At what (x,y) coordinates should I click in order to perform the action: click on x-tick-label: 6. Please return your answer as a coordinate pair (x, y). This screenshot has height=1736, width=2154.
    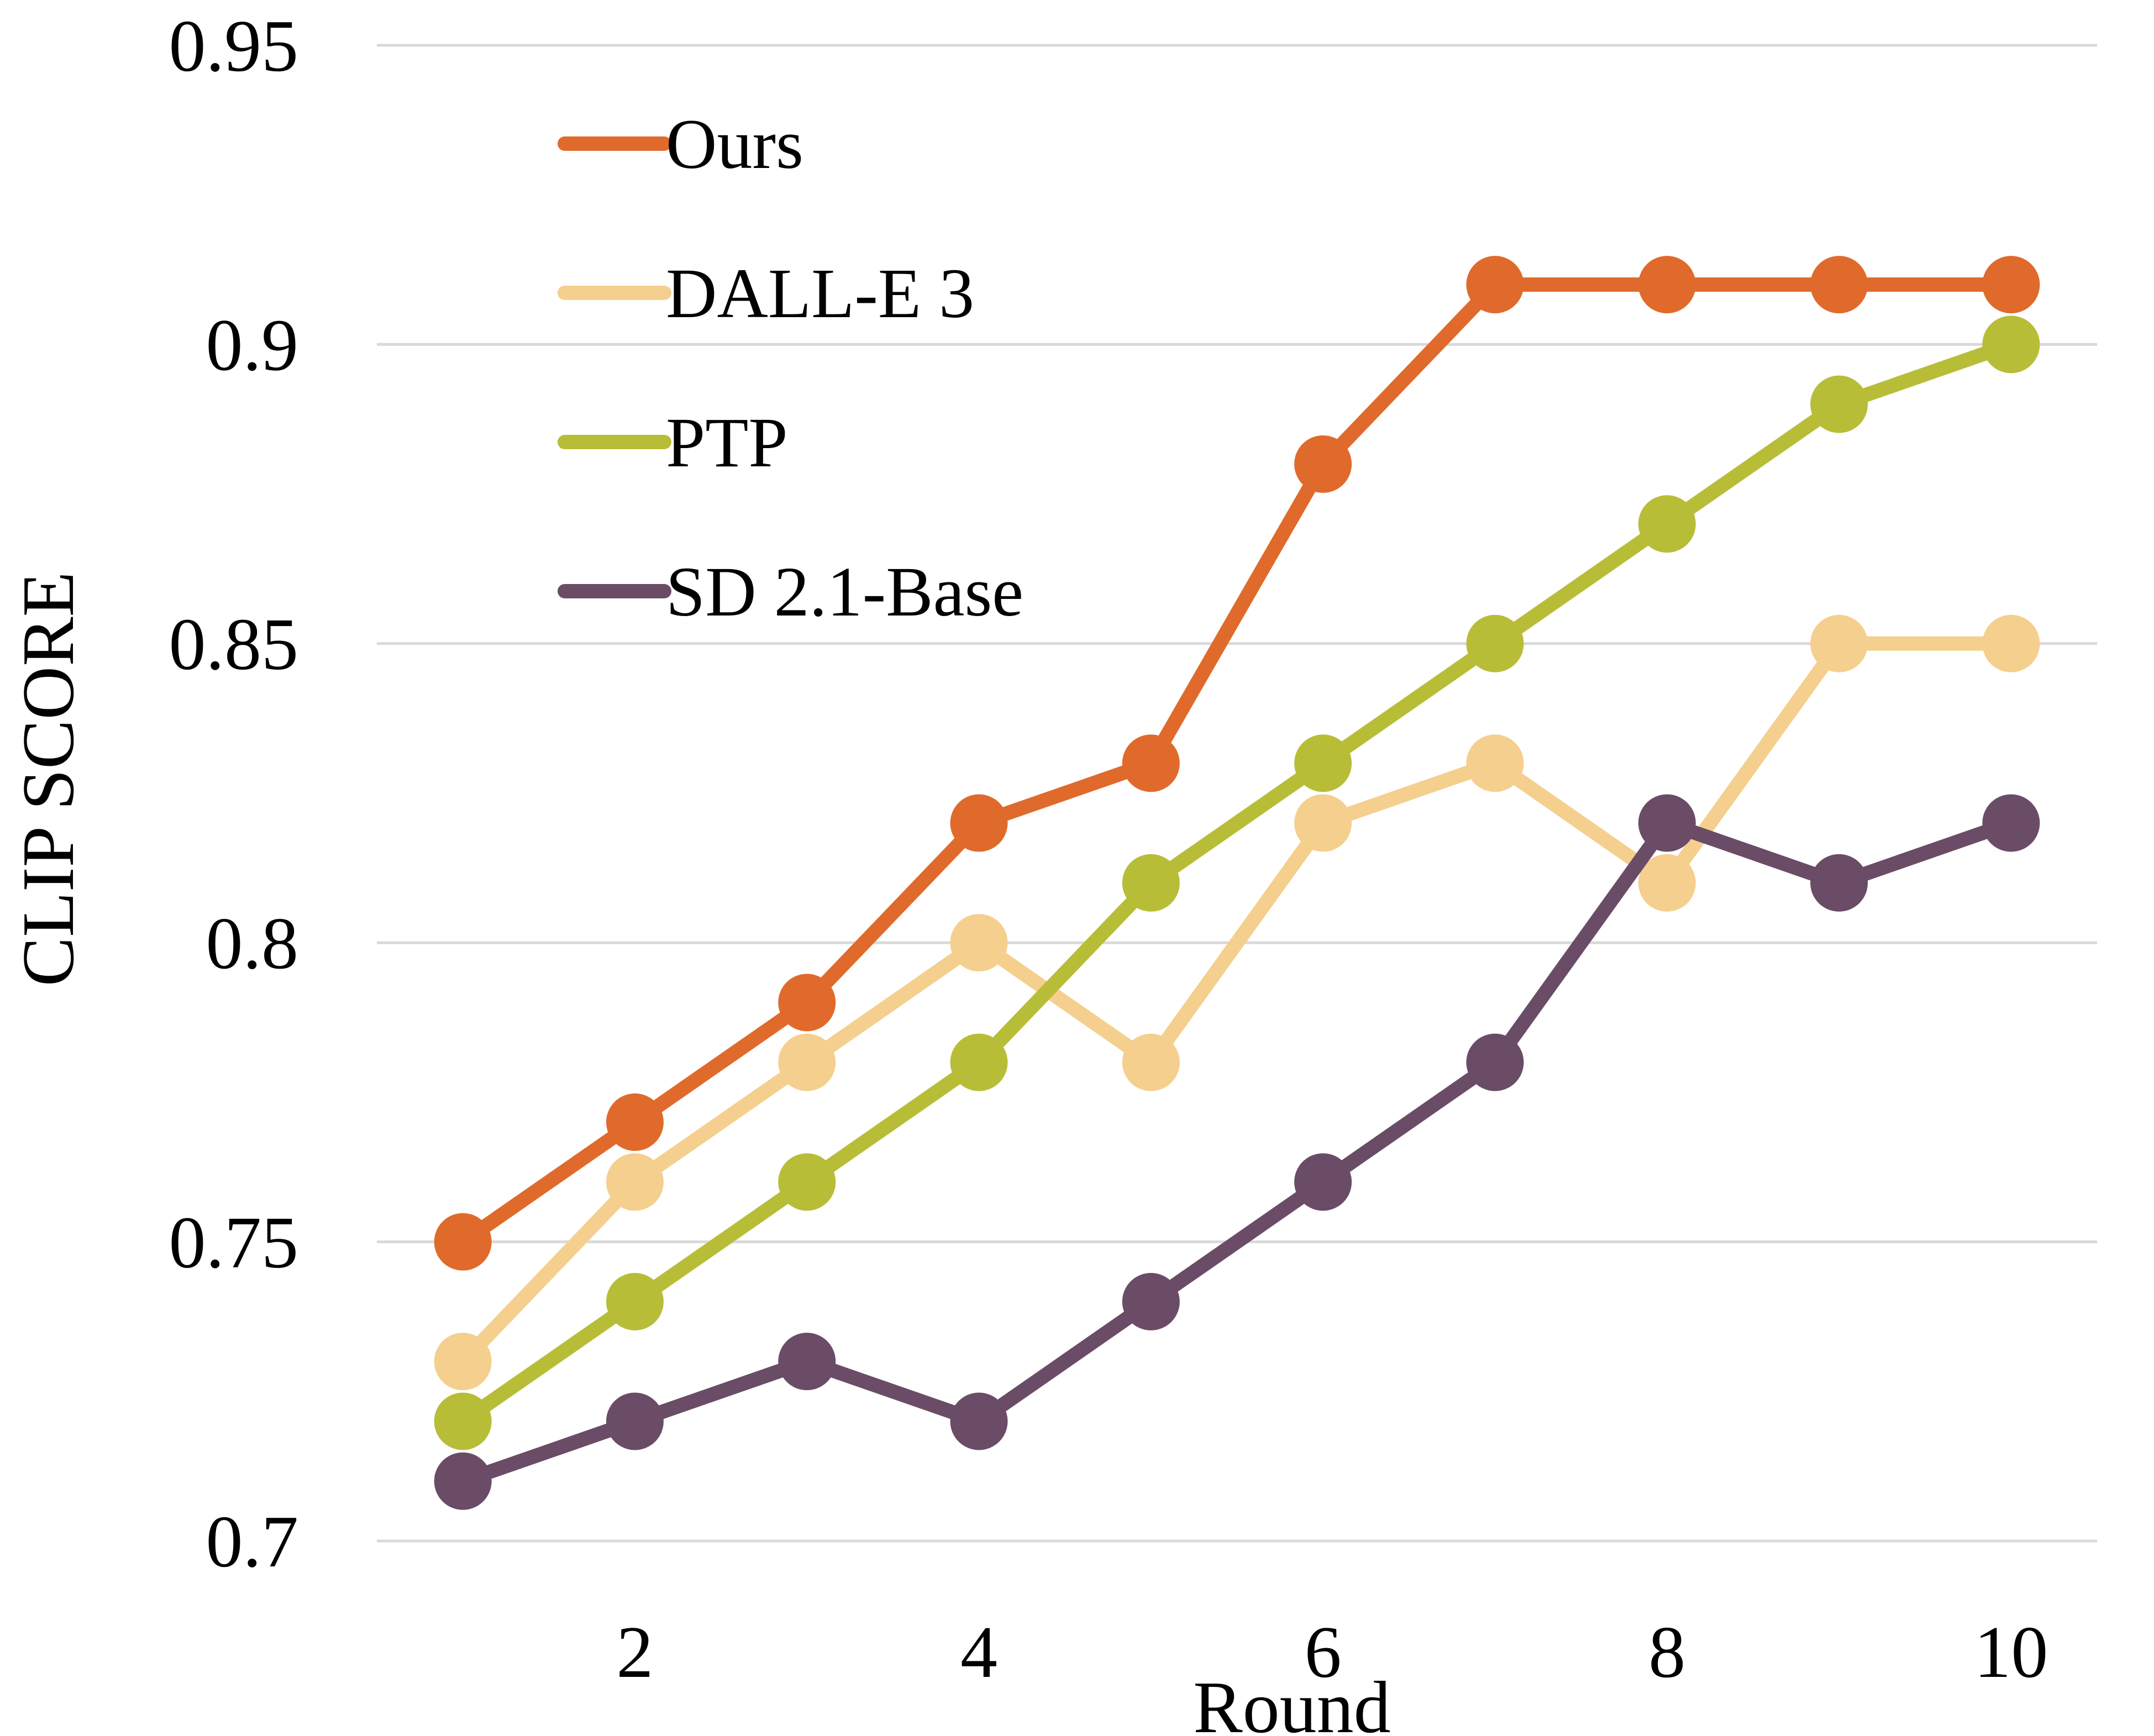
    Looking at the image, I should click on (1323, 1652).